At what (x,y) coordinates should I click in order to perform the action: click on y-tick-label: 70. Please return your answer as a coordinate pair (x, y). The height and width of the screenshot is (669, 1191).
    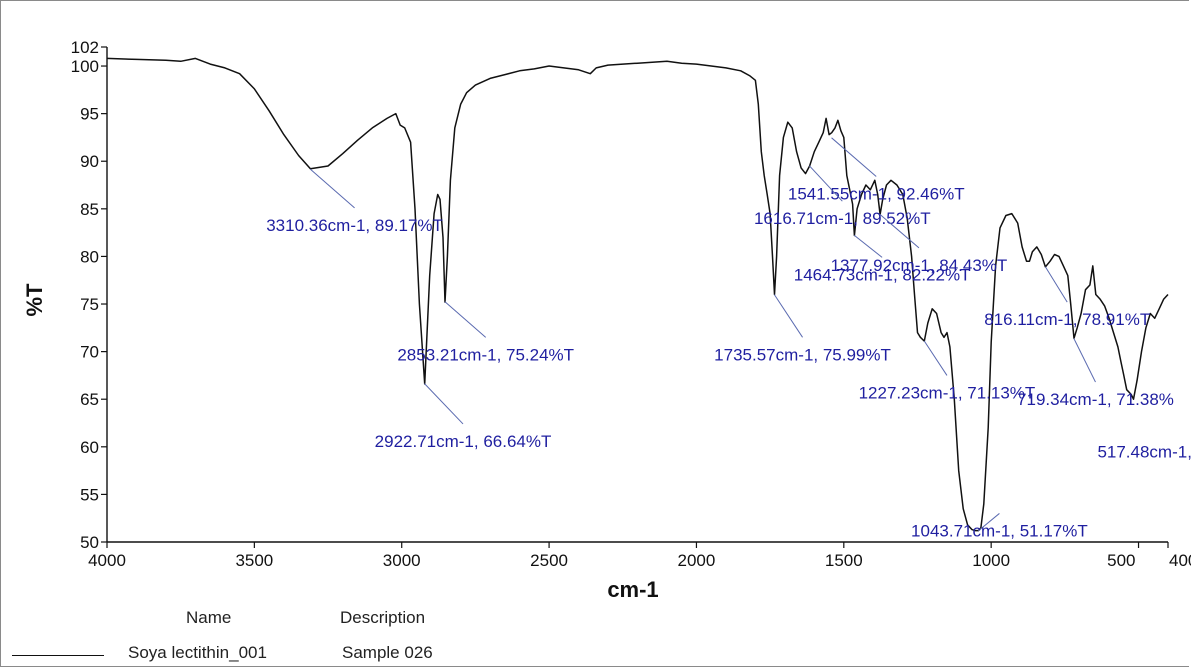
    Looking at the image, I should click on (89, 352).